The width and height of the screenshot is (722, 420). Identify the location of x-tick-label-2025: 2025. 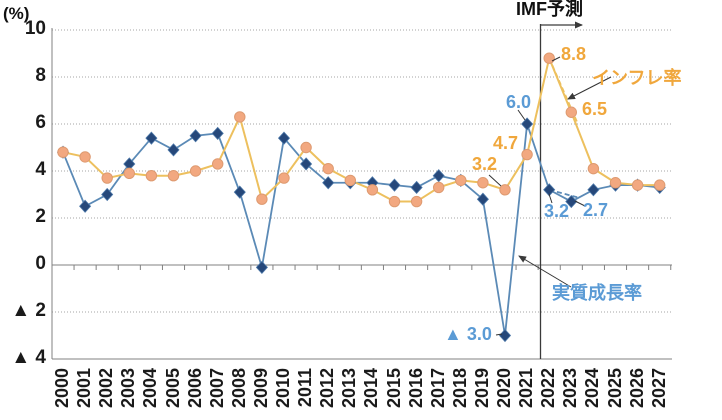
(614, 388).